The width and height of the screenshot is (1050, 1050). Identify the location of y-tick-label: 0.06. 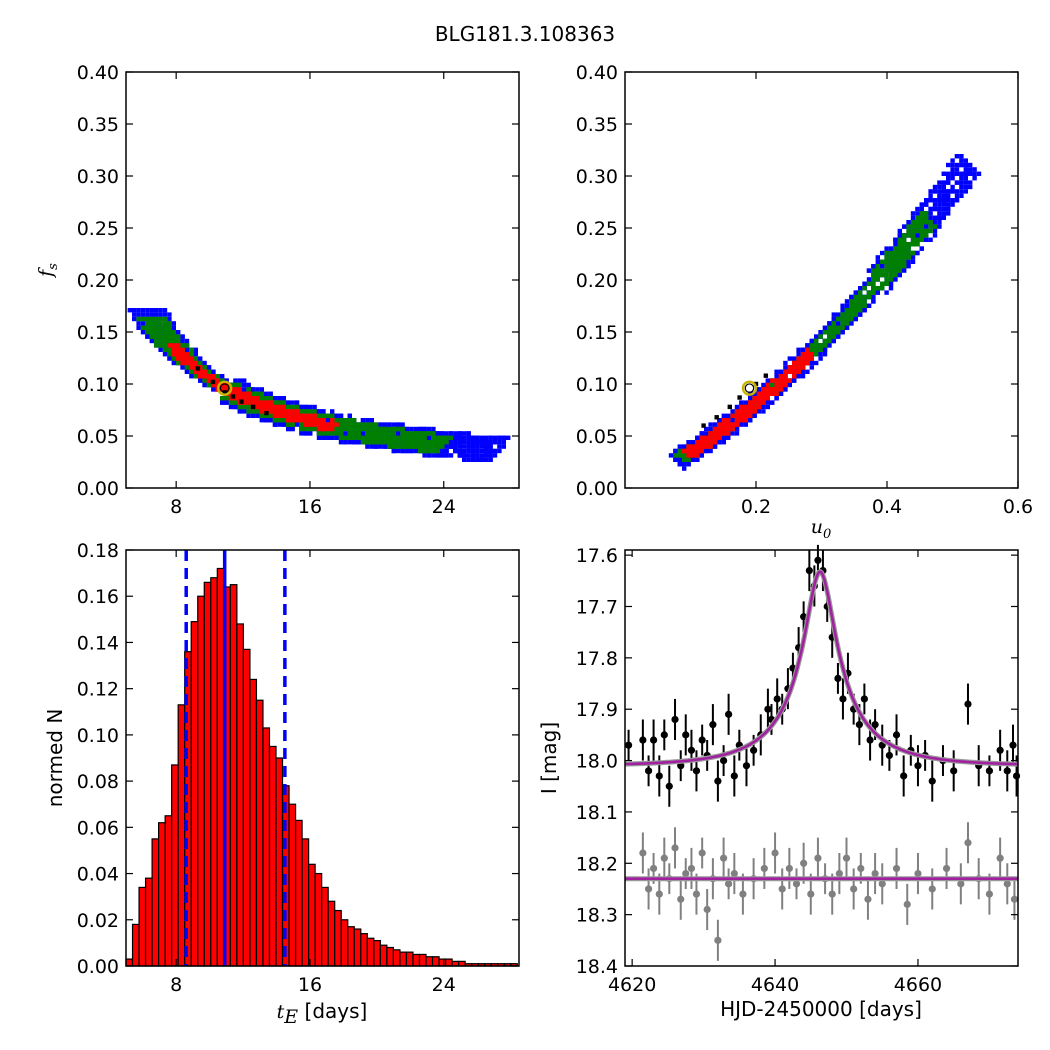
(98, 828).